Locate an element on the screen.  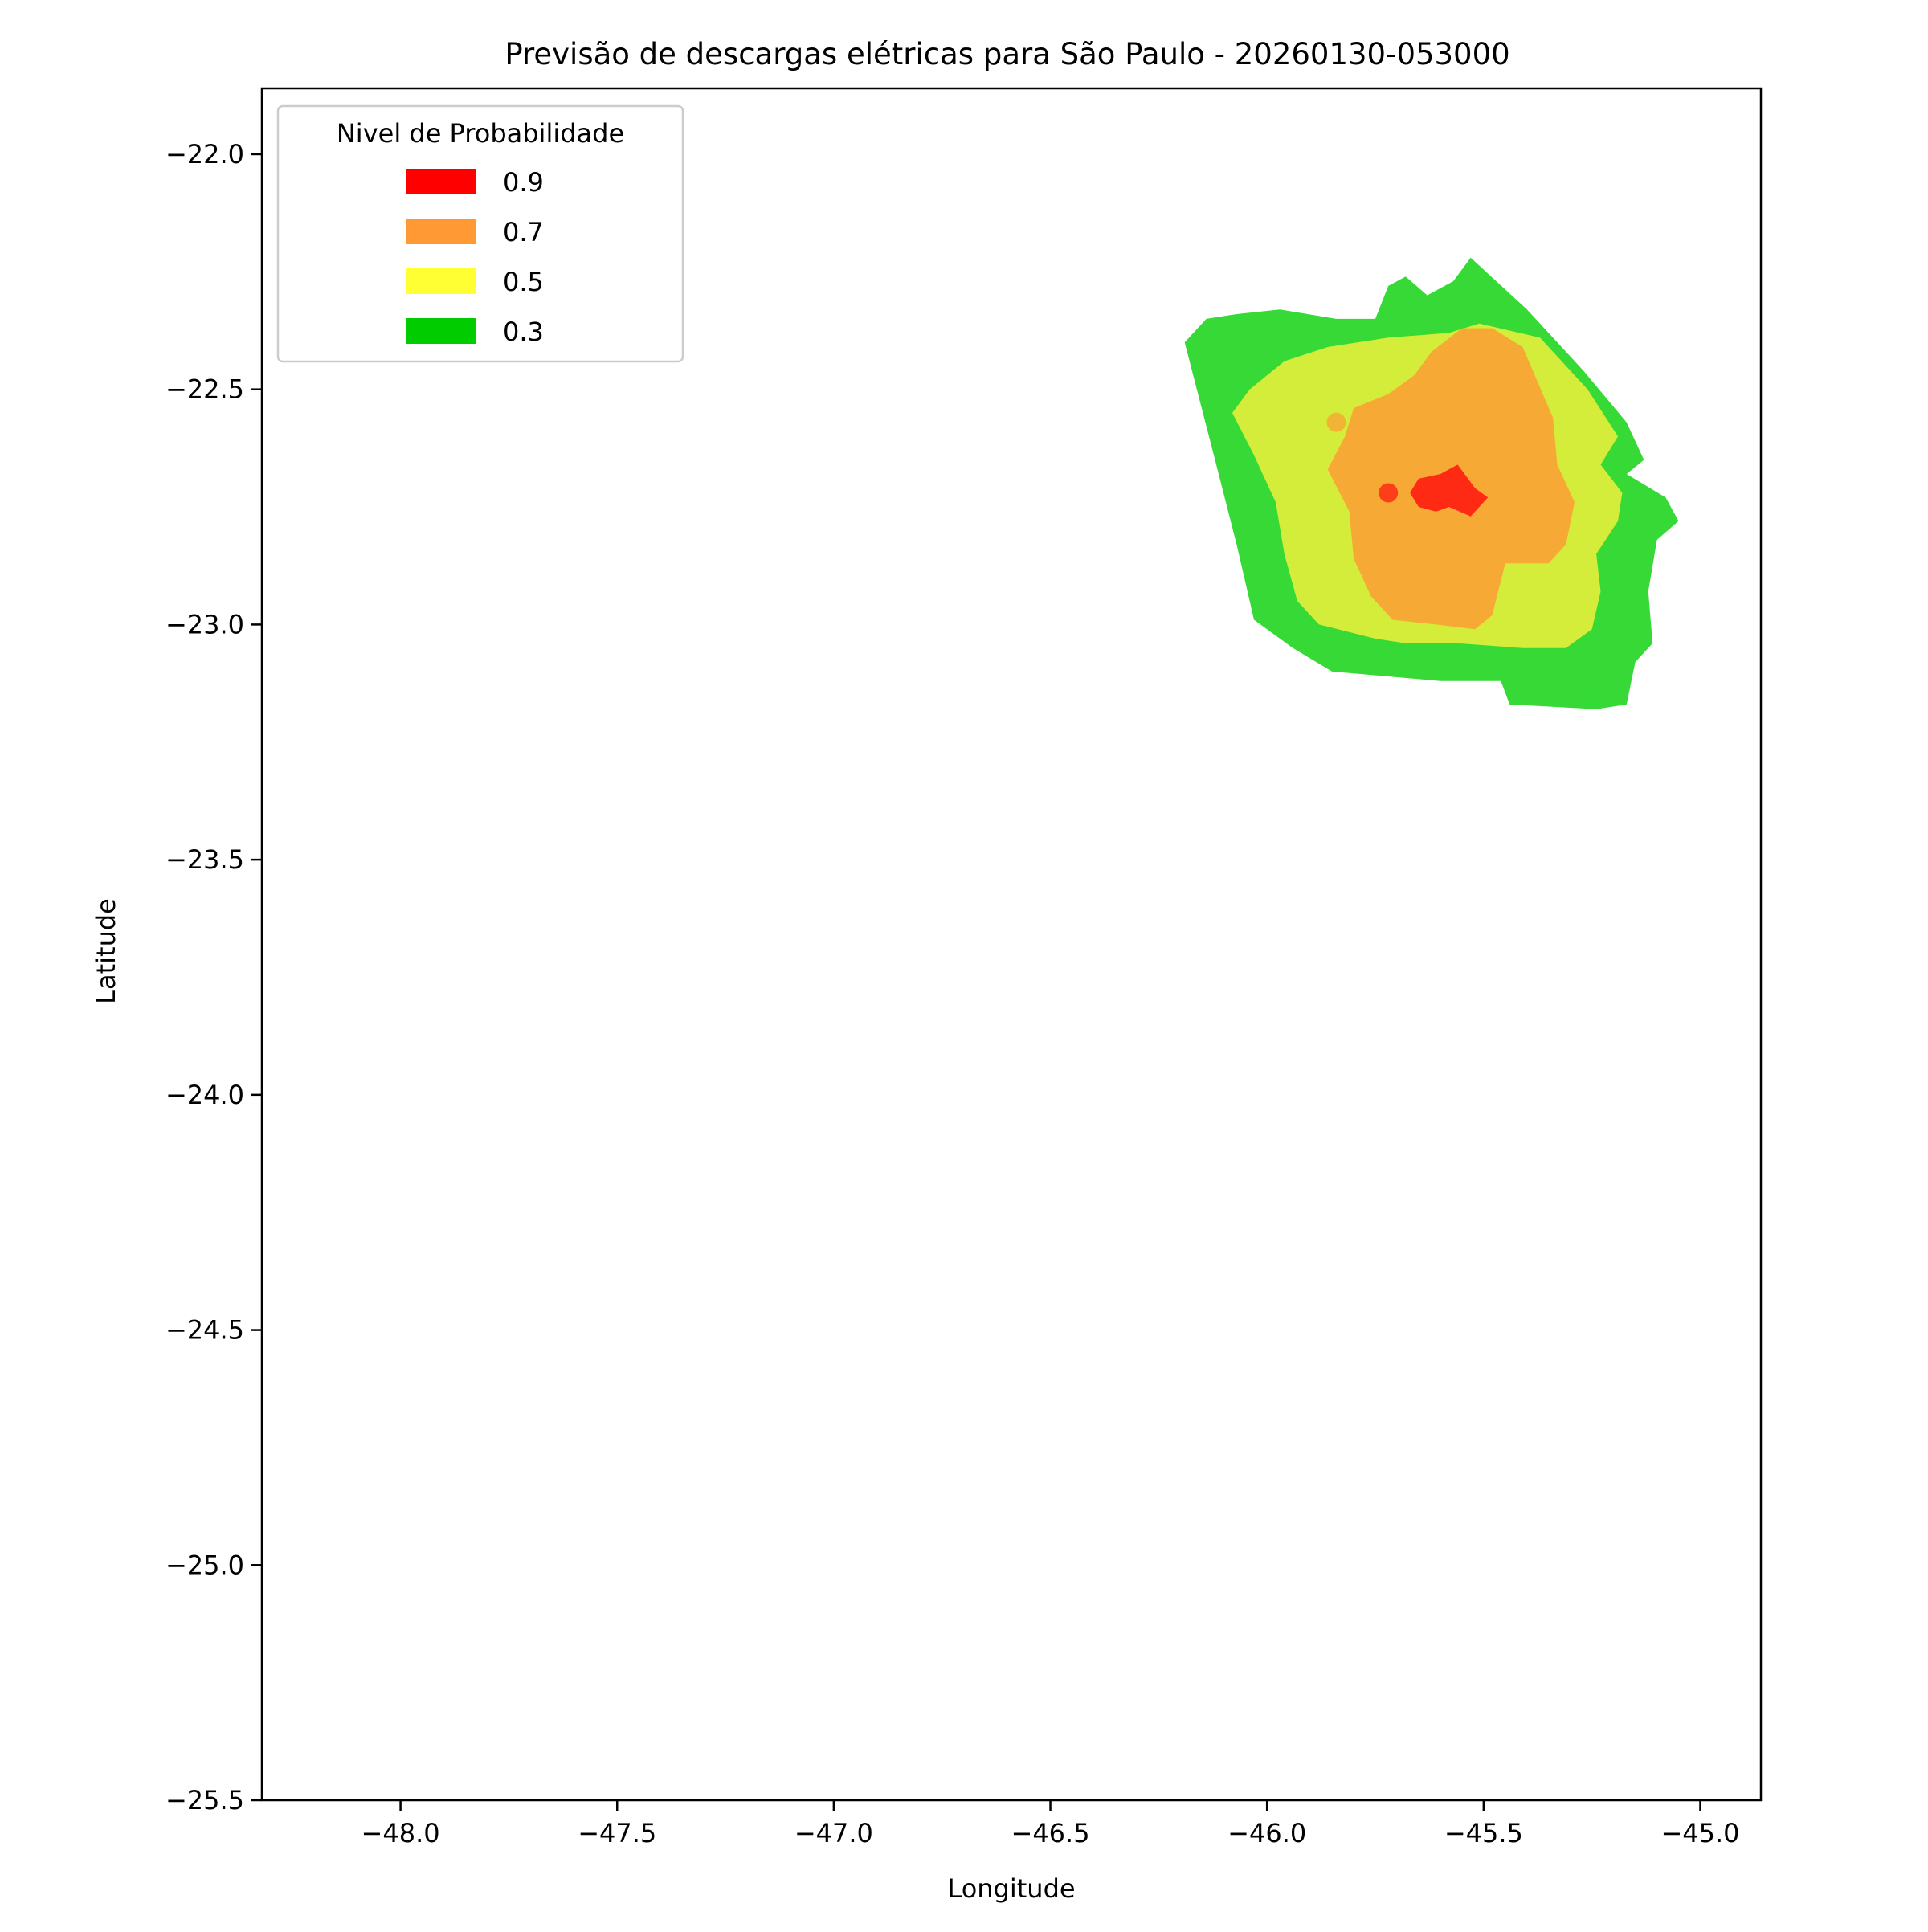
x-tick-label: −45.0 is located at coordinates (1699, 1833).